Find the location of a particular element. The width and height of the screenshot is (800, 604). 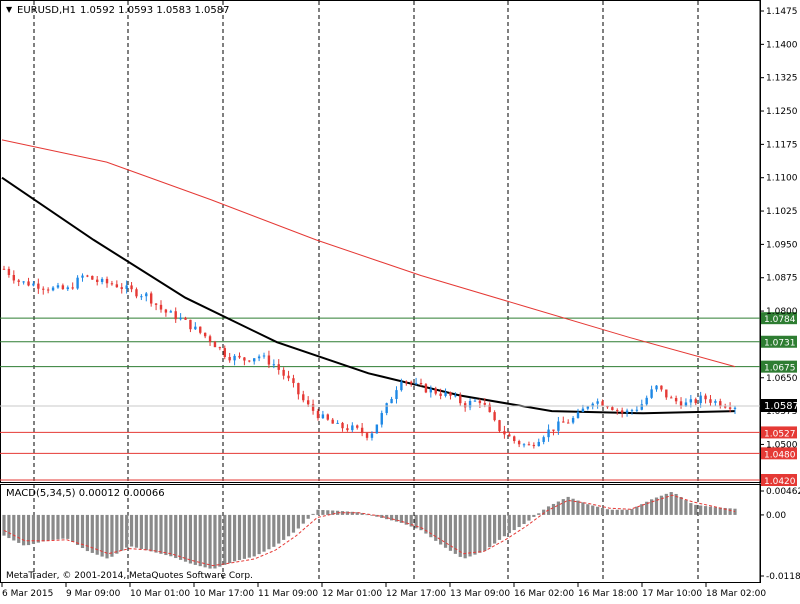

macd-tick-label: -0.0118 is located at coordinates (783, 577).